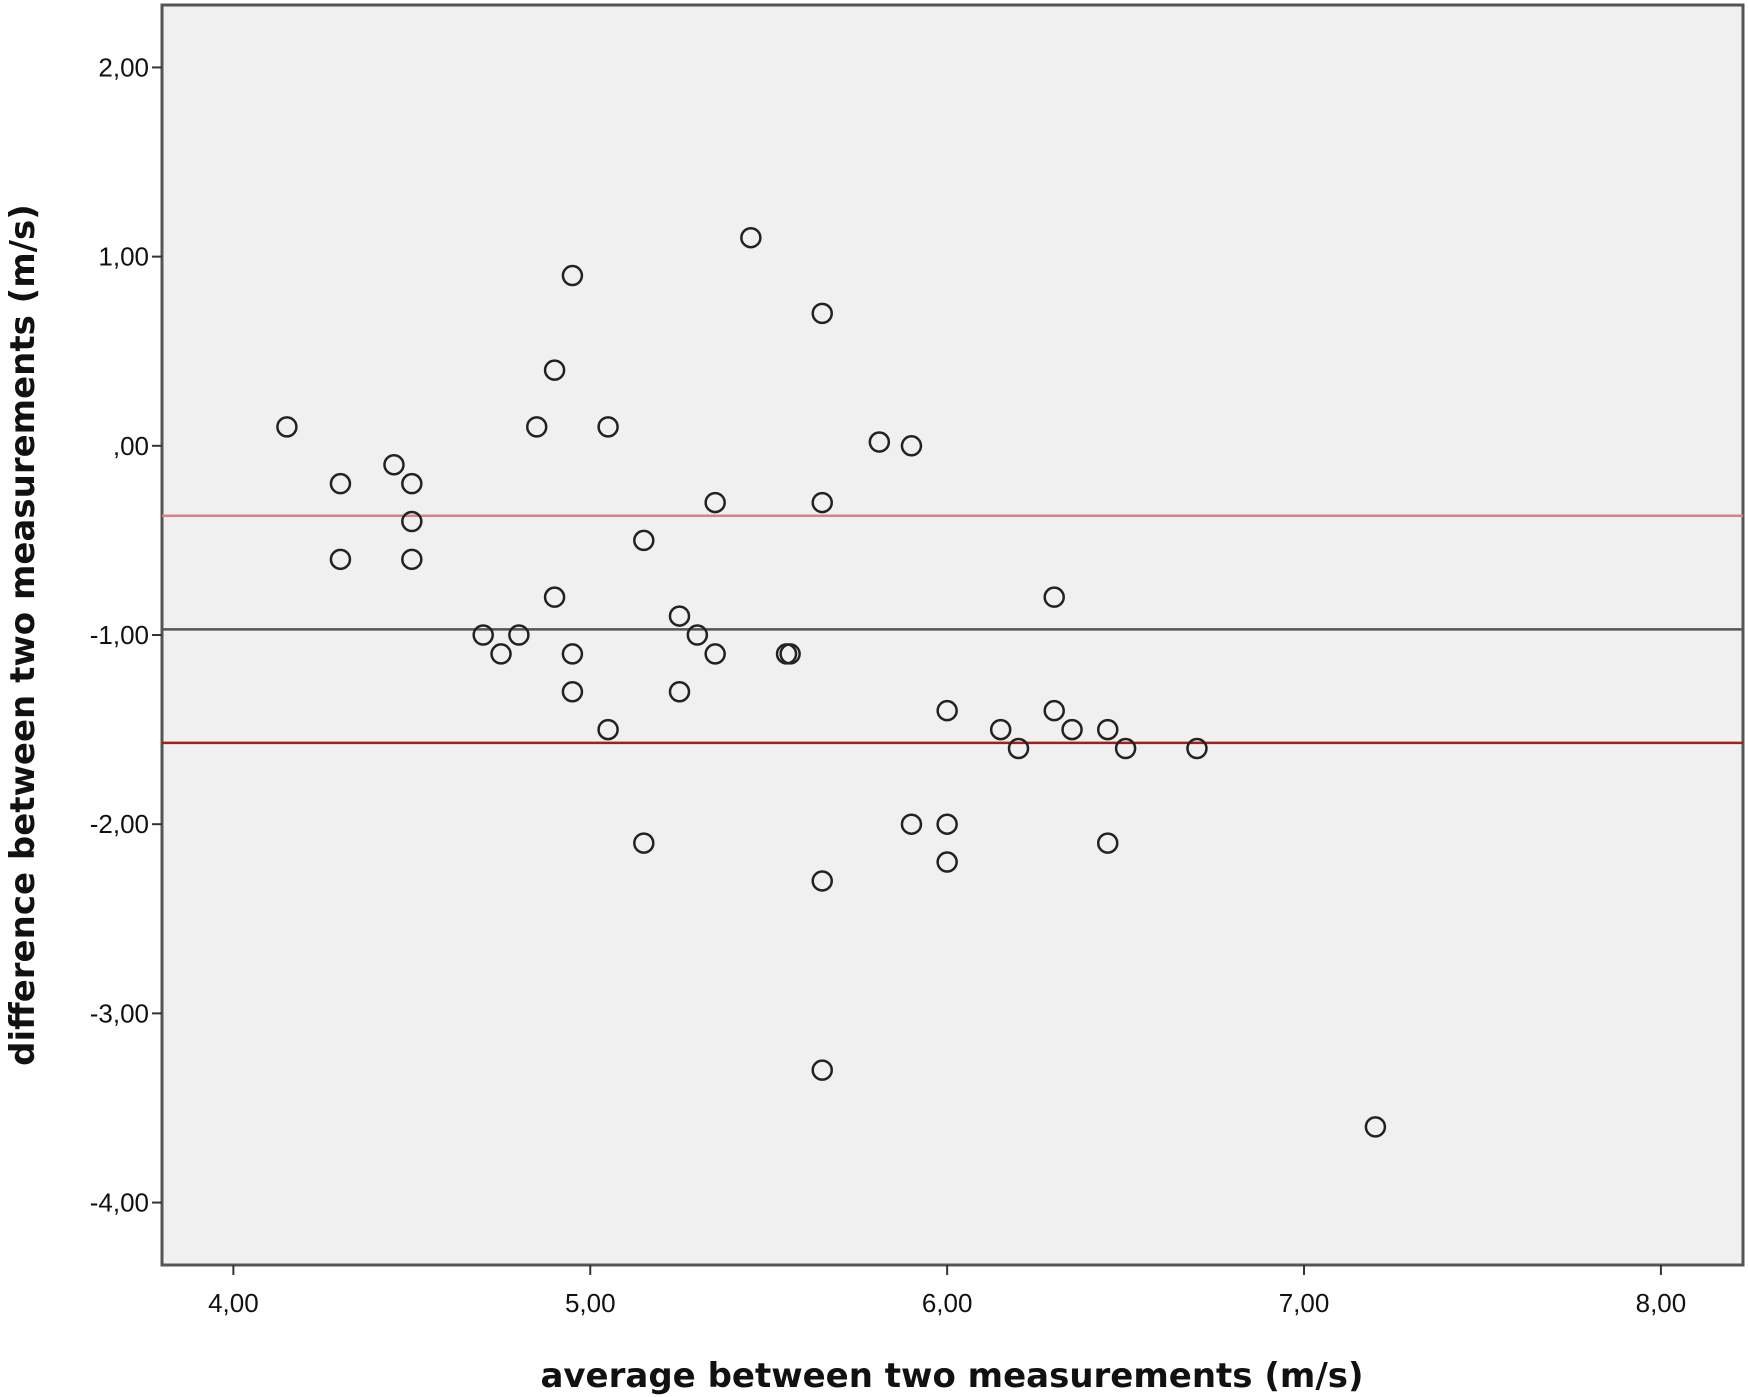 The width and height of the screenshot is (1748, 1397). What do you see at coordinates (123, 67) in the screenshot?
I see `y-tick-label: 2,00` at bounding box center [123, 67].